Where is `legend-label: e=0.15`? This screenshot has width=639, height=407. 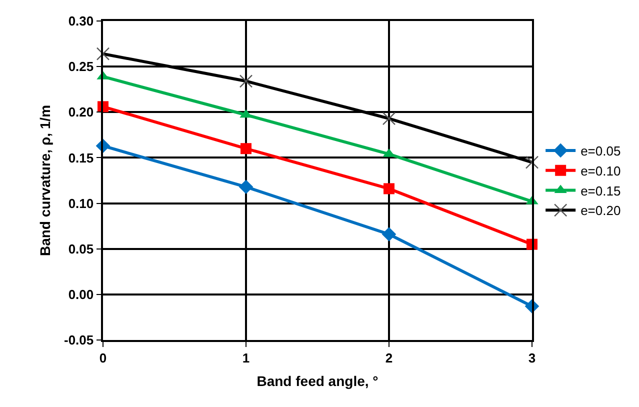 legend-label: e=0.15 is located at coordinates (600, 190).